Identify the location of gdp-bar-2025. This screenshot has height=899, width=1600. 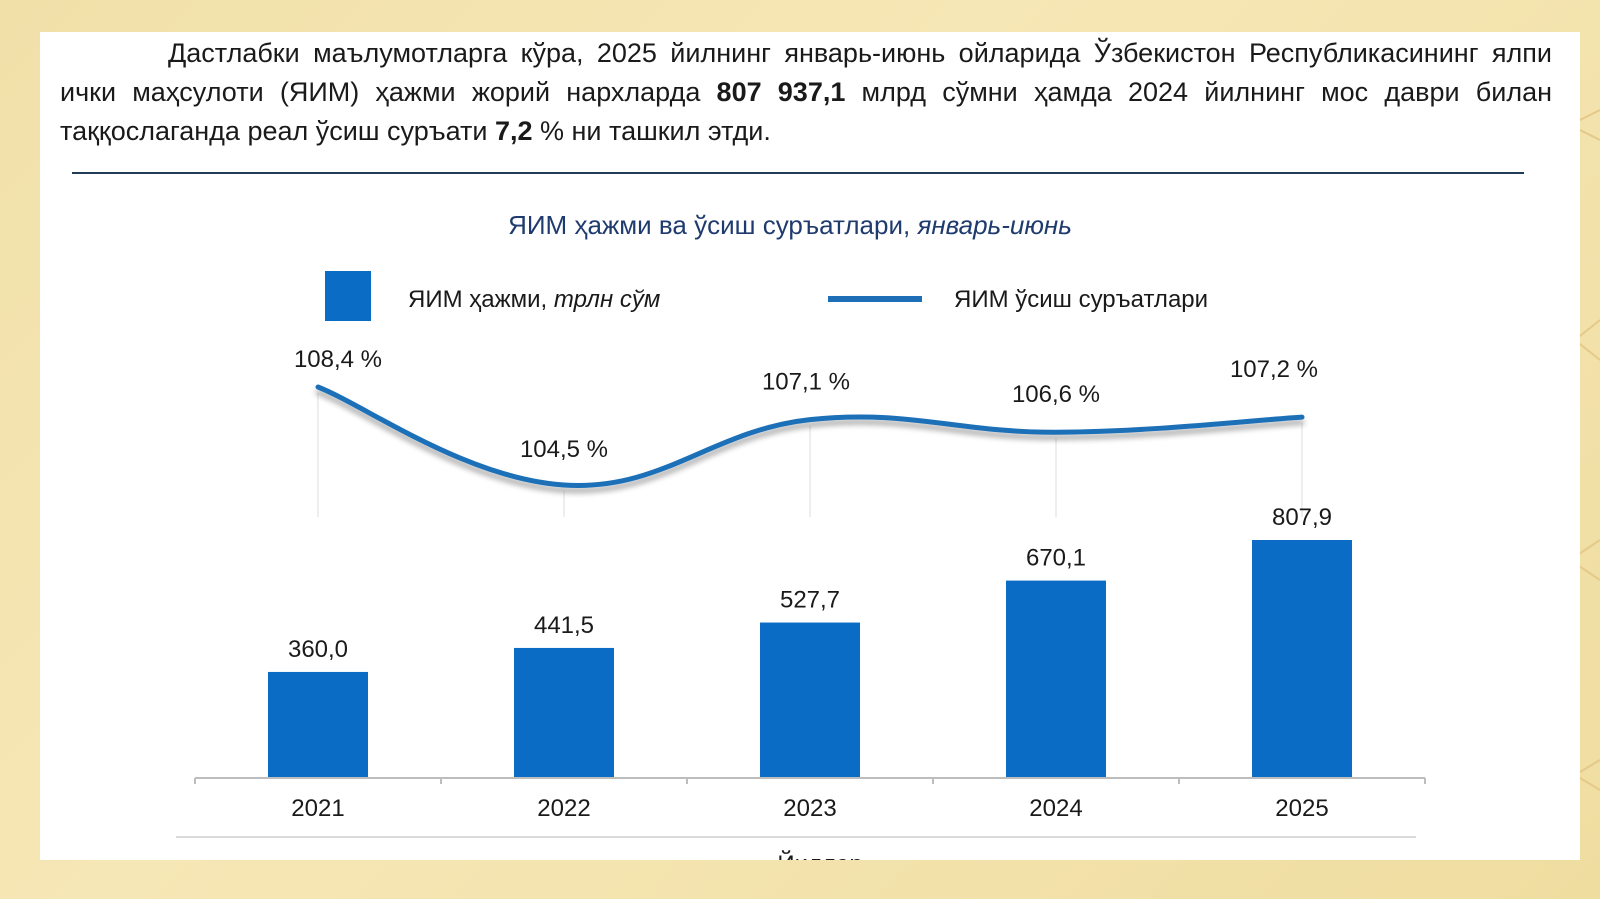
(1302, 659).